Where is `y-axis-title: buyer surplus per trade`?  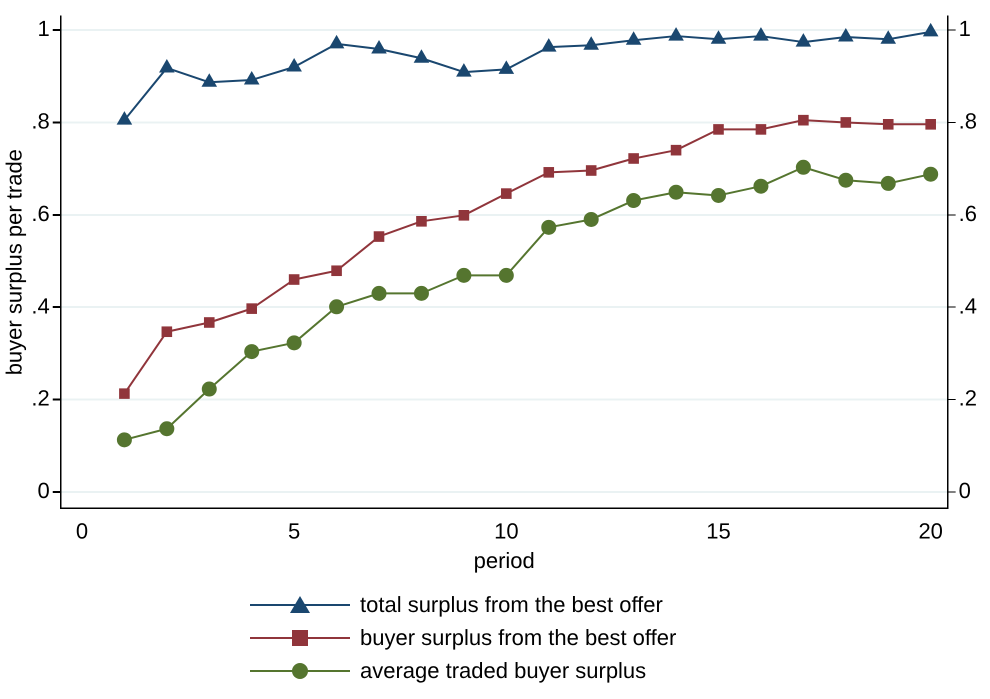
y-axis-title: buyer surplus per trade is located at coordinates (13, 262).